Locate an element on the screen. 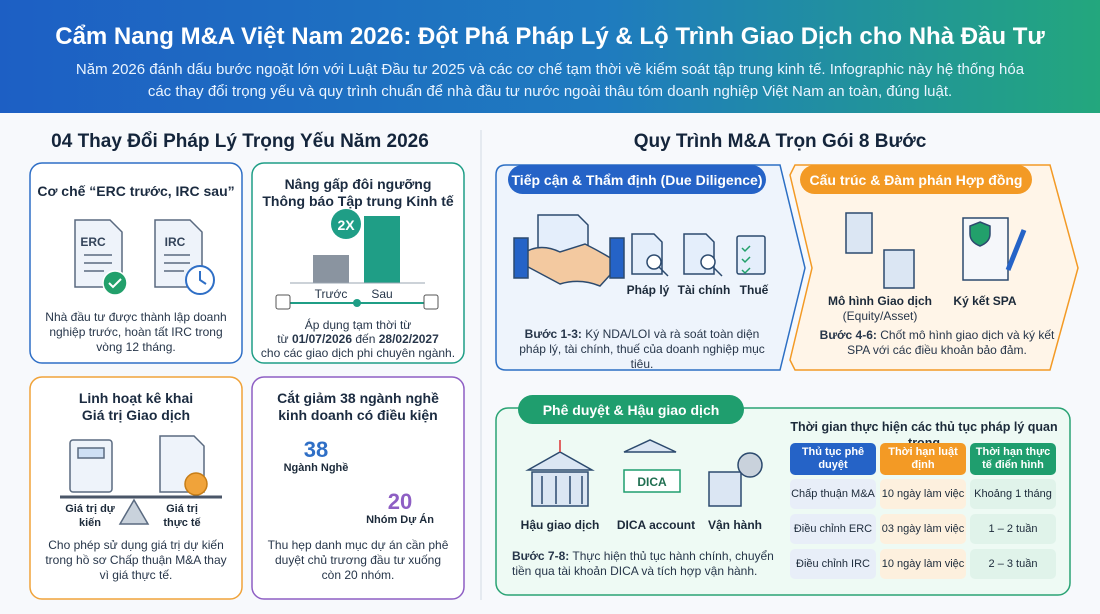 This screenshot has height=614, width=1100. table-cell: 1 – 2 tuần is located at coordinates (1013, 529).